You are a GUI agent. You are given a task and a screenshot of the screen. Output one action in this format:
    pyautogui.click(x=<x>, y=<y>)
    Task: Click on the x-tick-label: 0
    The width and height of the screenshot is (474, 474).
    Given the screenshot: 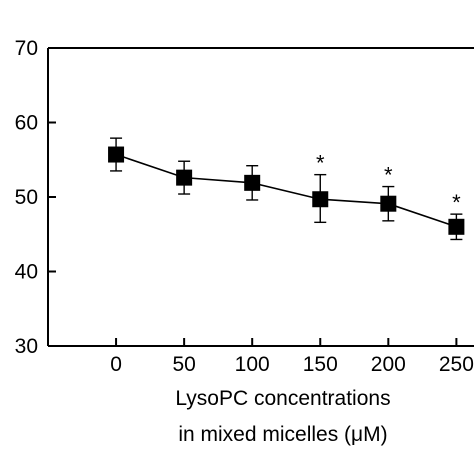 What is the action you would take?
    pyautogui.click(x=116, y=364)
    